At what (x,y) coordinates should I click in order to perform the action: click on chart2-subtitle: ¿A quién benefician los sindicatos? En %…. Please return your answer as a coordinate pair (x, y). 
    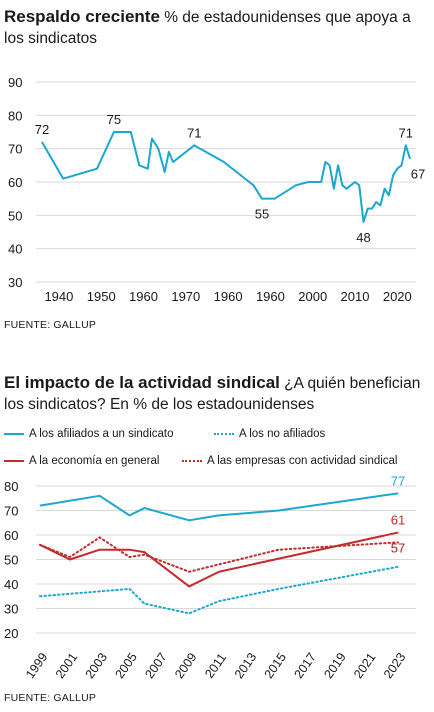
    Looking at the image, I should click on (212, 394).